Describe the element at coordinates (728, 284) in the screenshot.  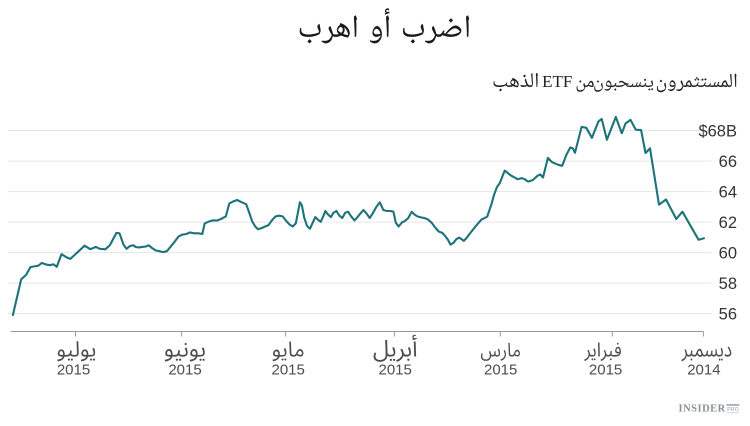
I see `svg-text: 58` at that location.